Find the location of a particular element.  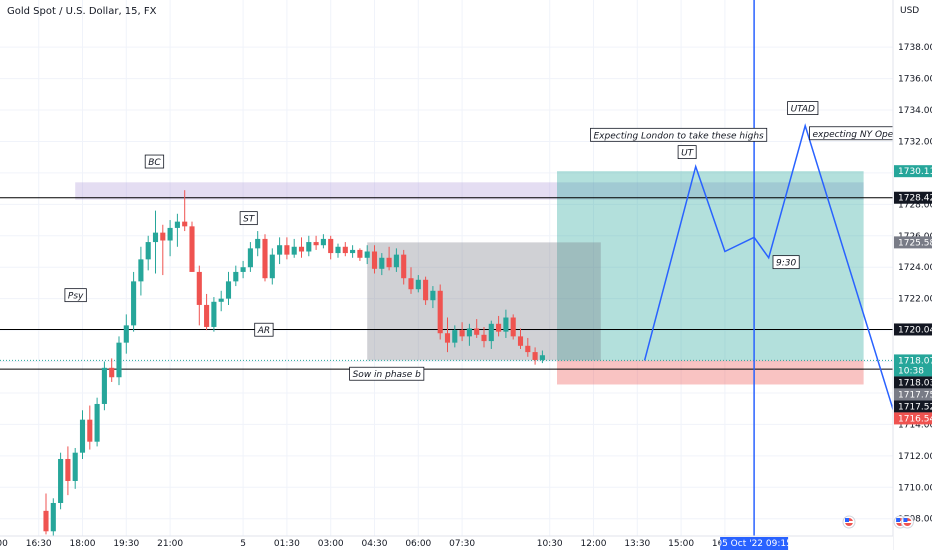

annotation-text: ST is located at coordinates (249, 220).